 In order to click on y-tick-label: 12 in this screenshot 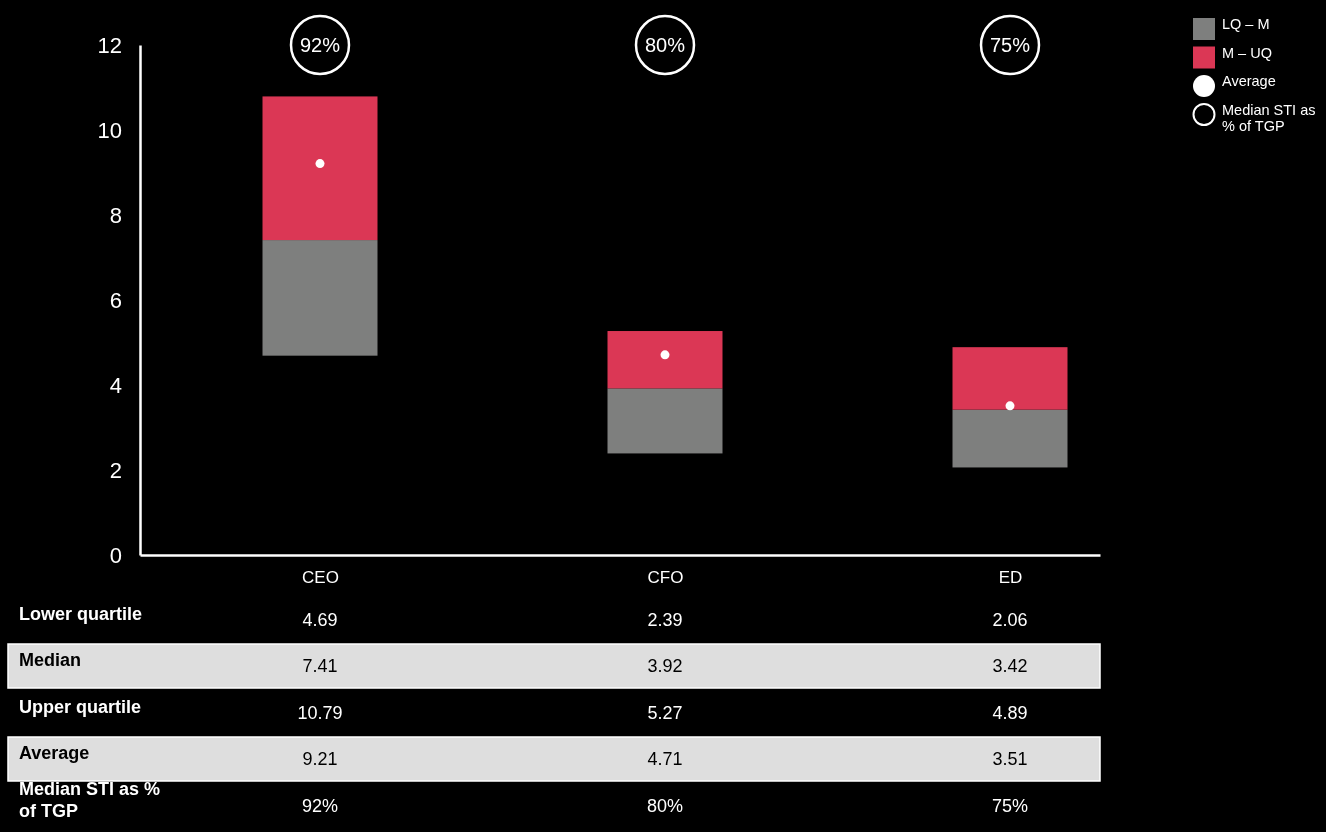, I will do `click(109, 45)`.